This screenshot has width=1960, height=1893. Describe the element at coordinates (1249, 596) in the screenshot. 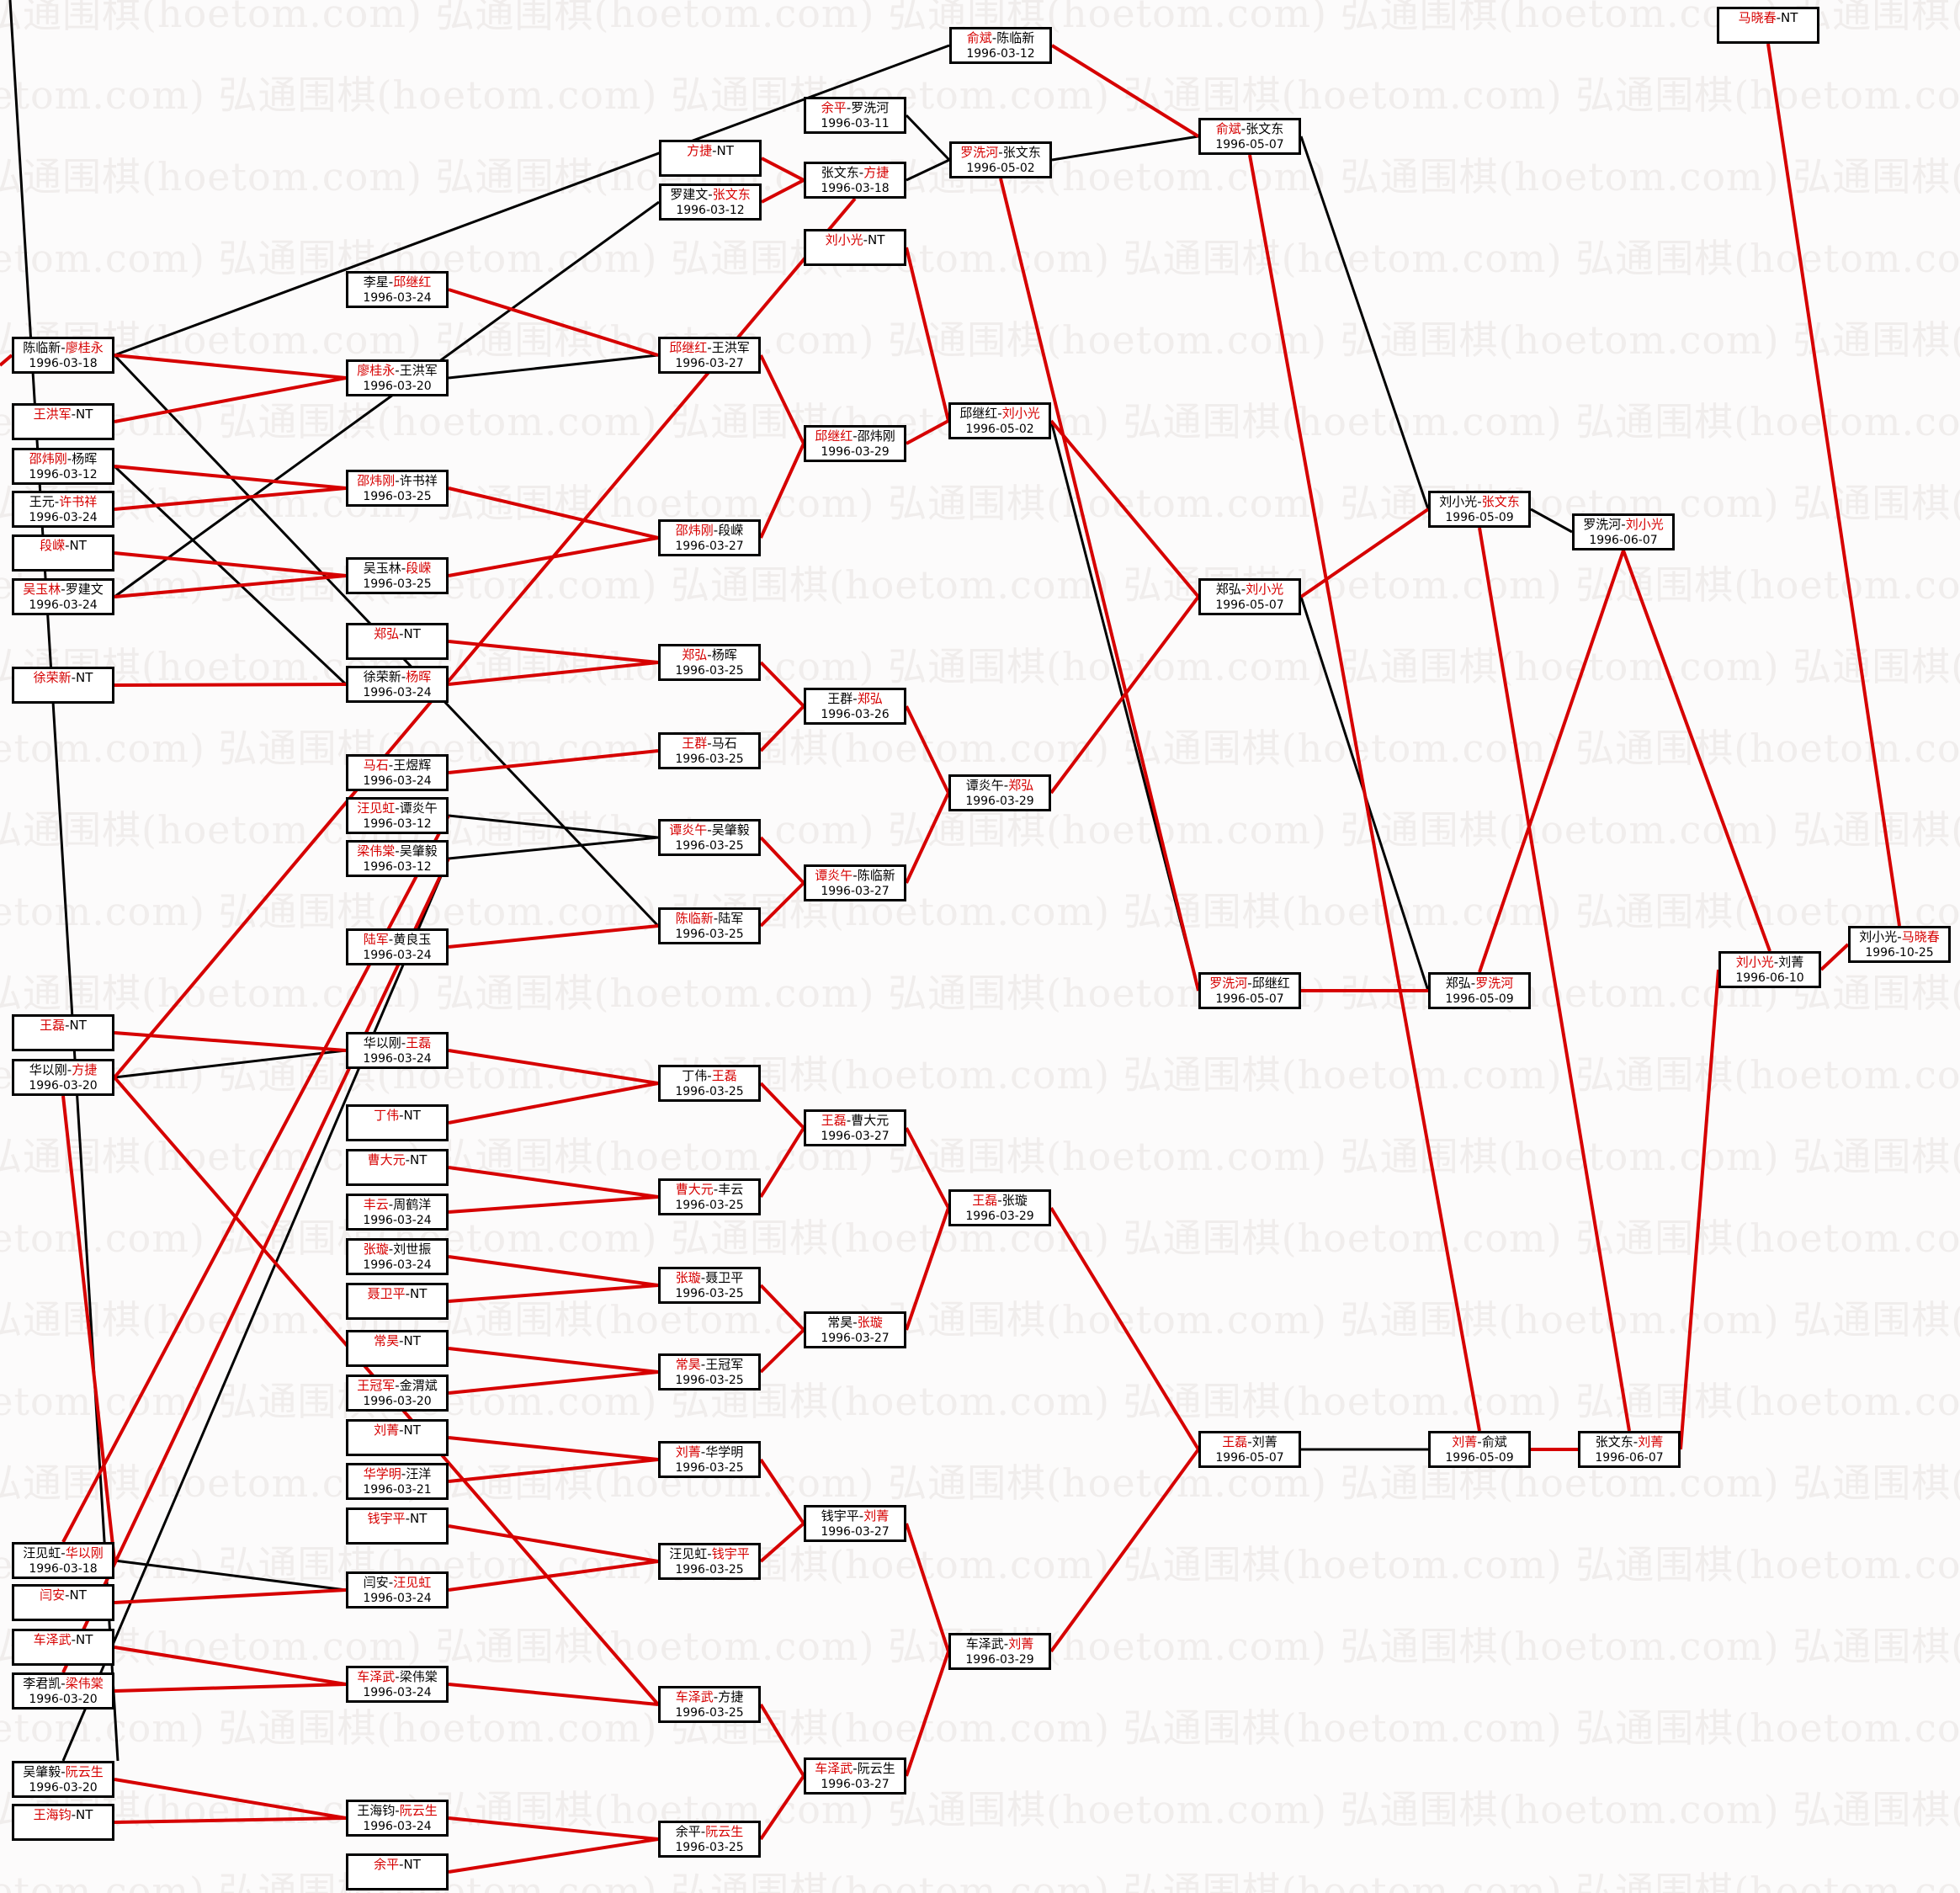

I see `match-box-zheng_liuxg: 郑弘-刘小光 1996-05-07` at that location.